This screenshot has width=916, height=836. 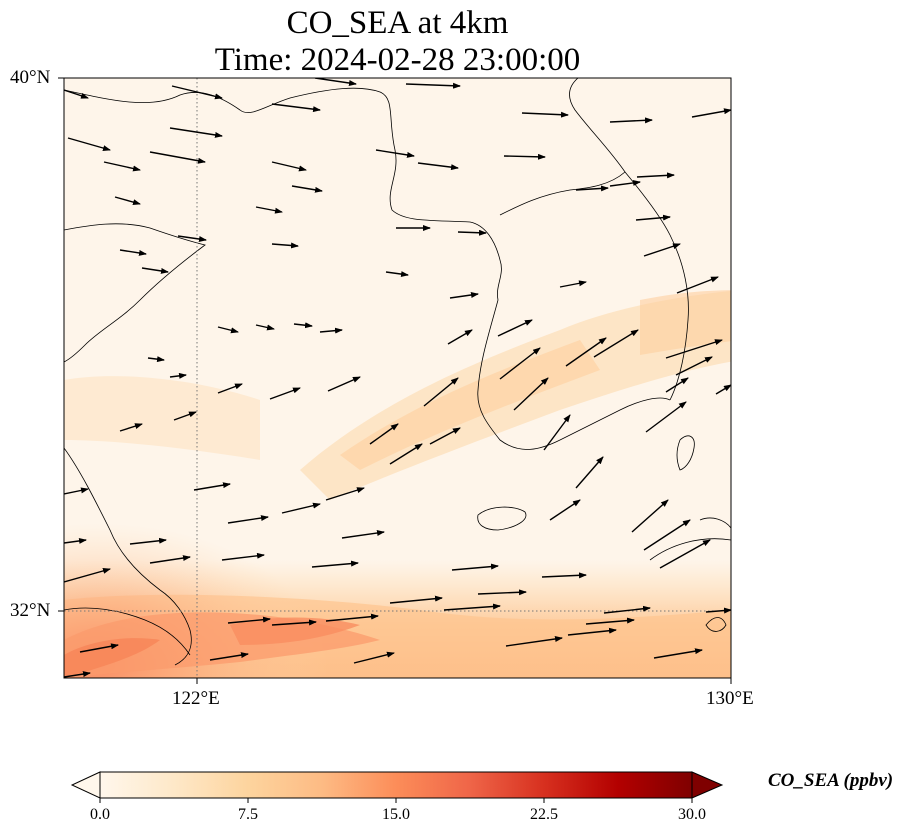 I want to click on lat-tick-40n: 40°N, so click(x=30, y=77).